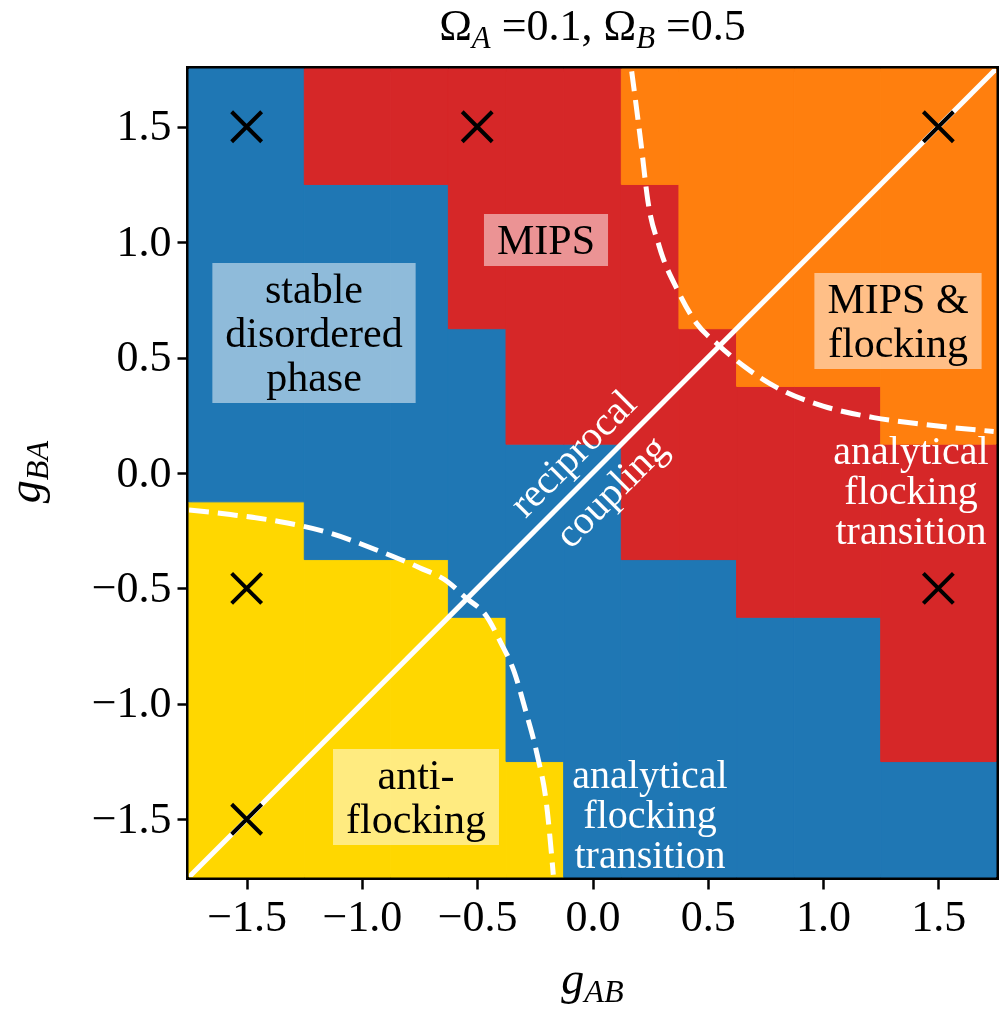 The width and height of the screenshot is (1000, 1019). What do you see at coordinates (650, 814) in the screenshot?
I see `legend-label: analytical flocking transition` at bounding box center [650, 814].